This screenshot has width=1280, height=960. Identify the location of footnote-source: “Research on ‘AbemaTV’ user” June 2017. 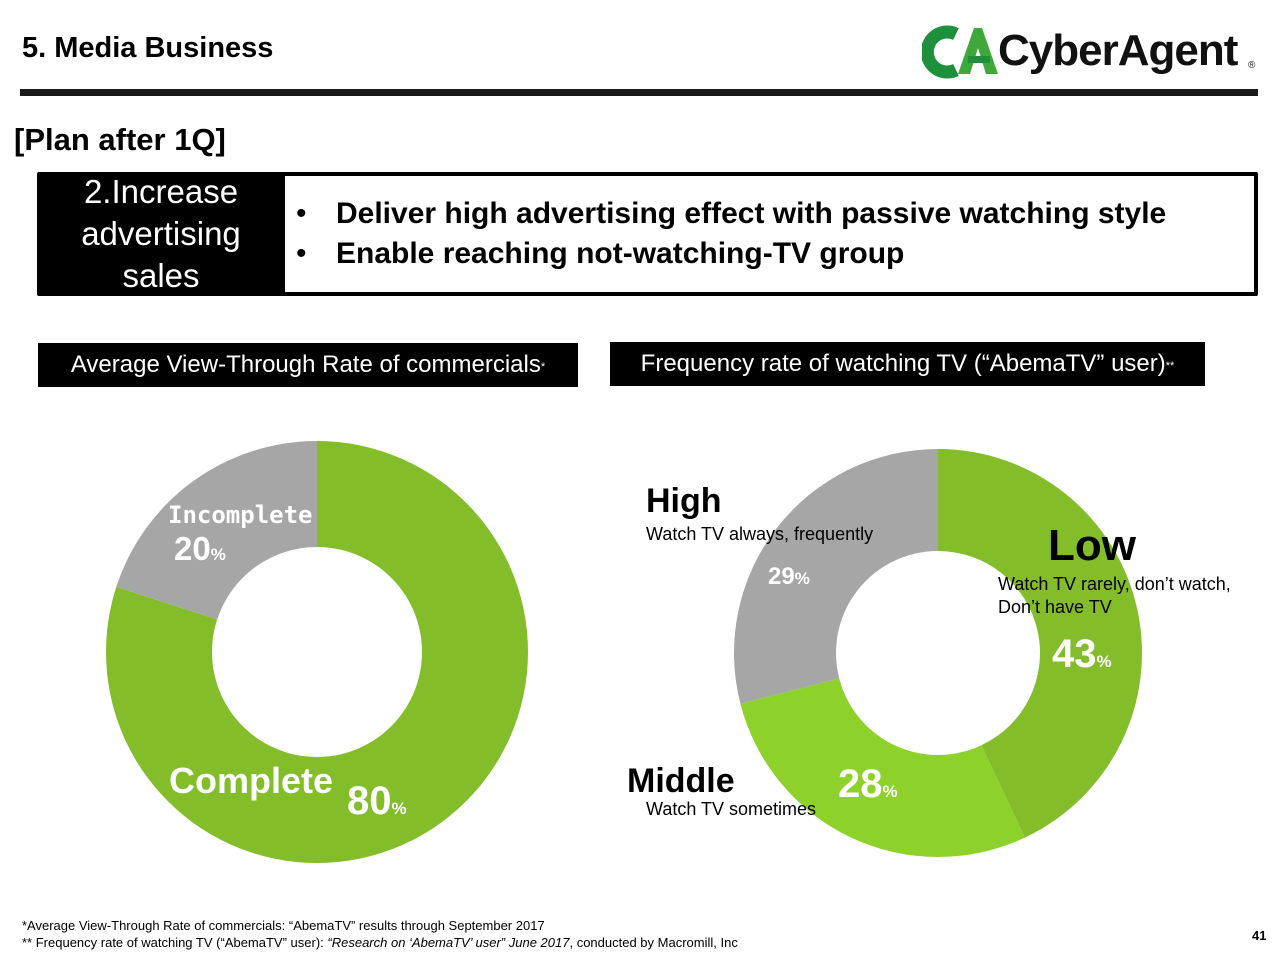
(448, 942).